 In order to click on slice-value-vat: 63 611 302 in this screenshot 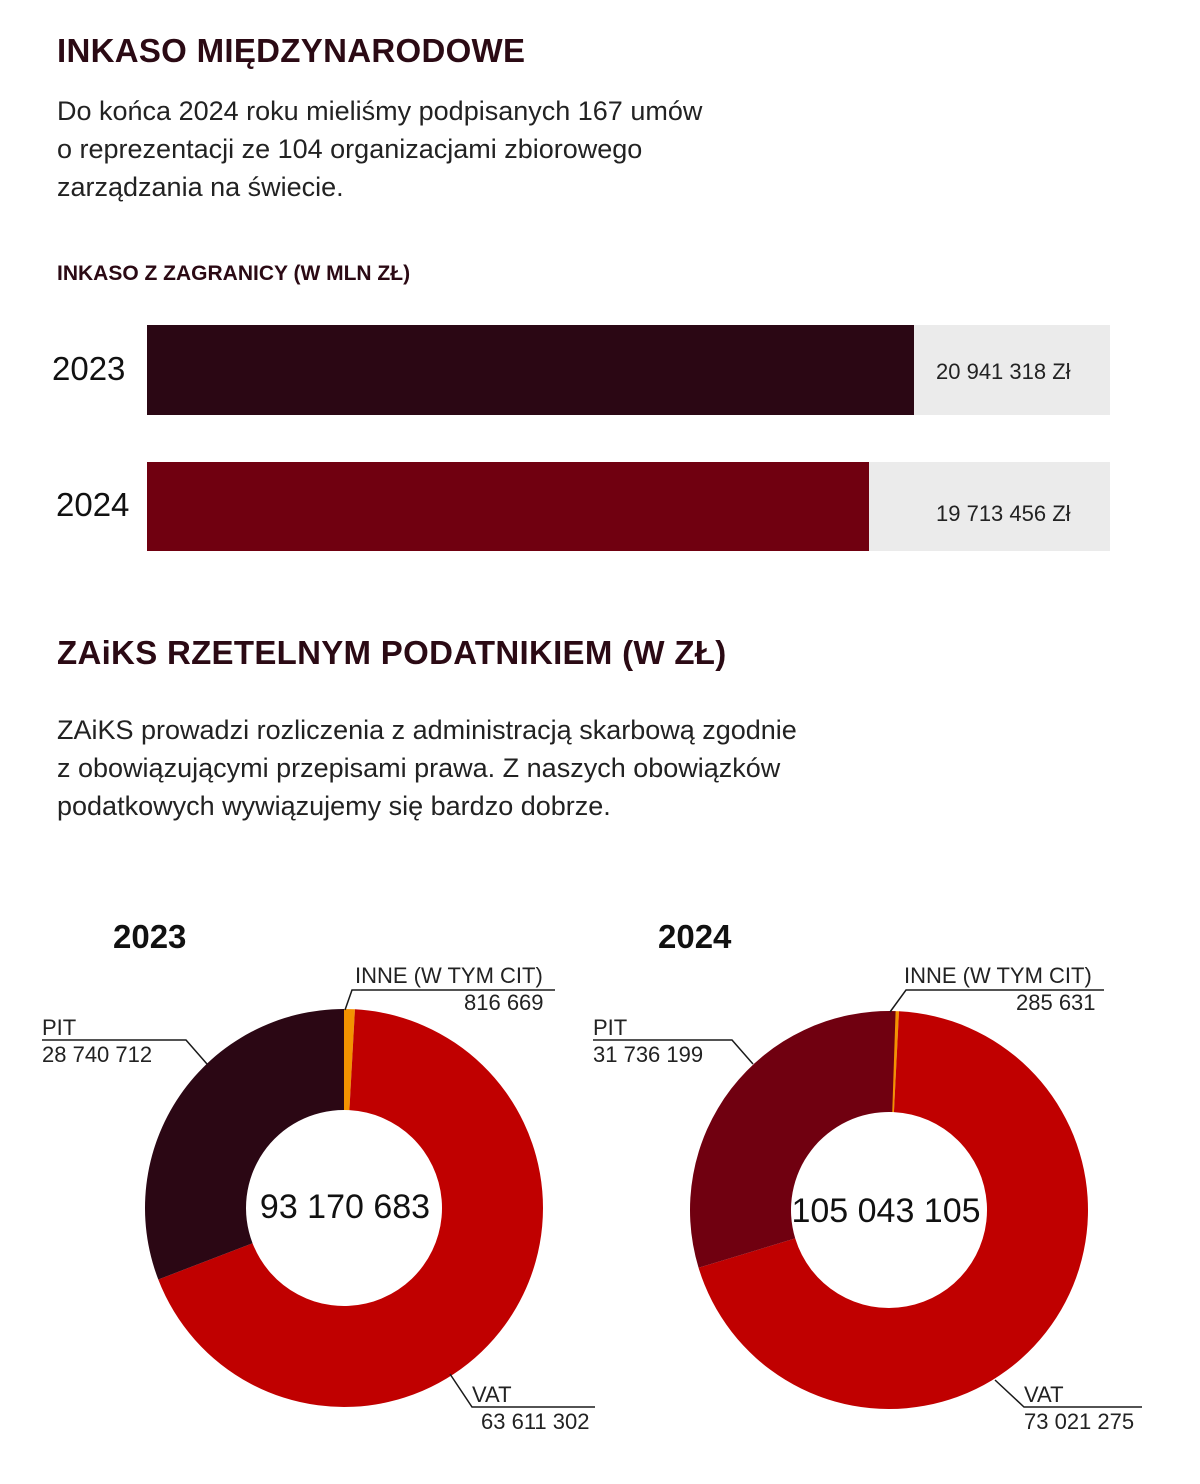, I will do `click(535, 1421)`.